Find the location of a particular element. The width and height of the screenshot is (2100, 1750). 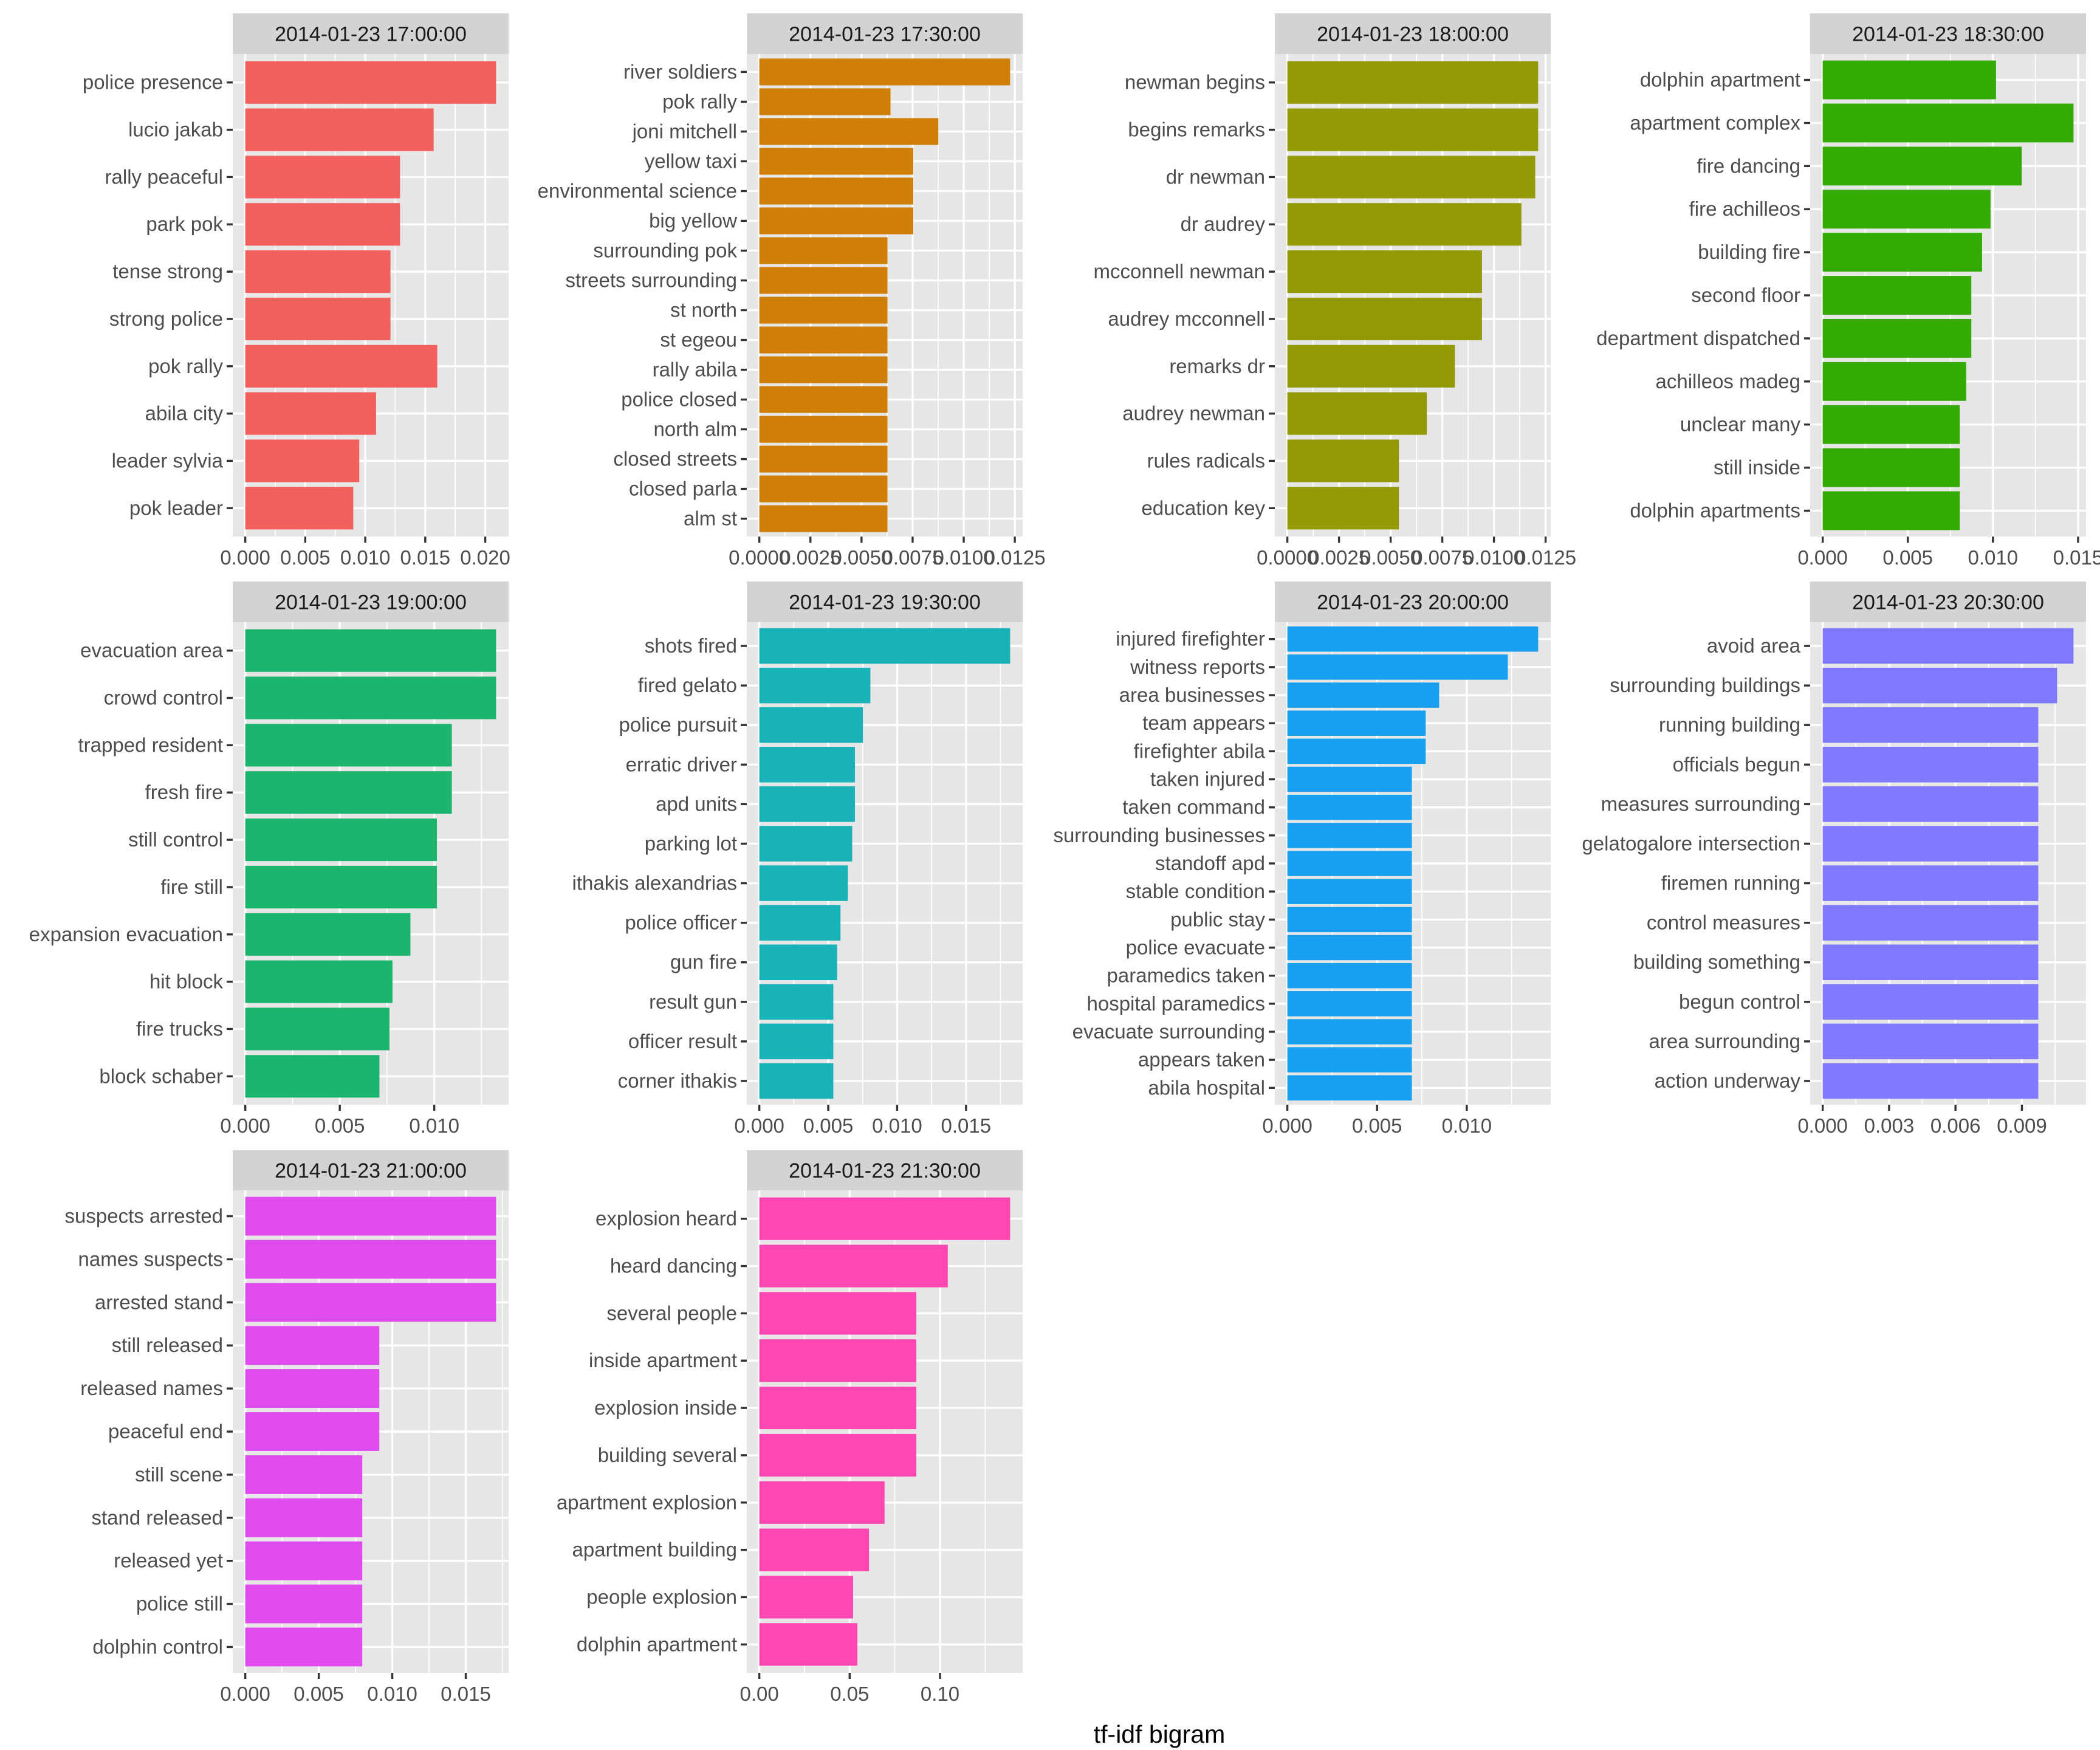

y-tick-label: arrested stand is located at coordinates (159, 1302).